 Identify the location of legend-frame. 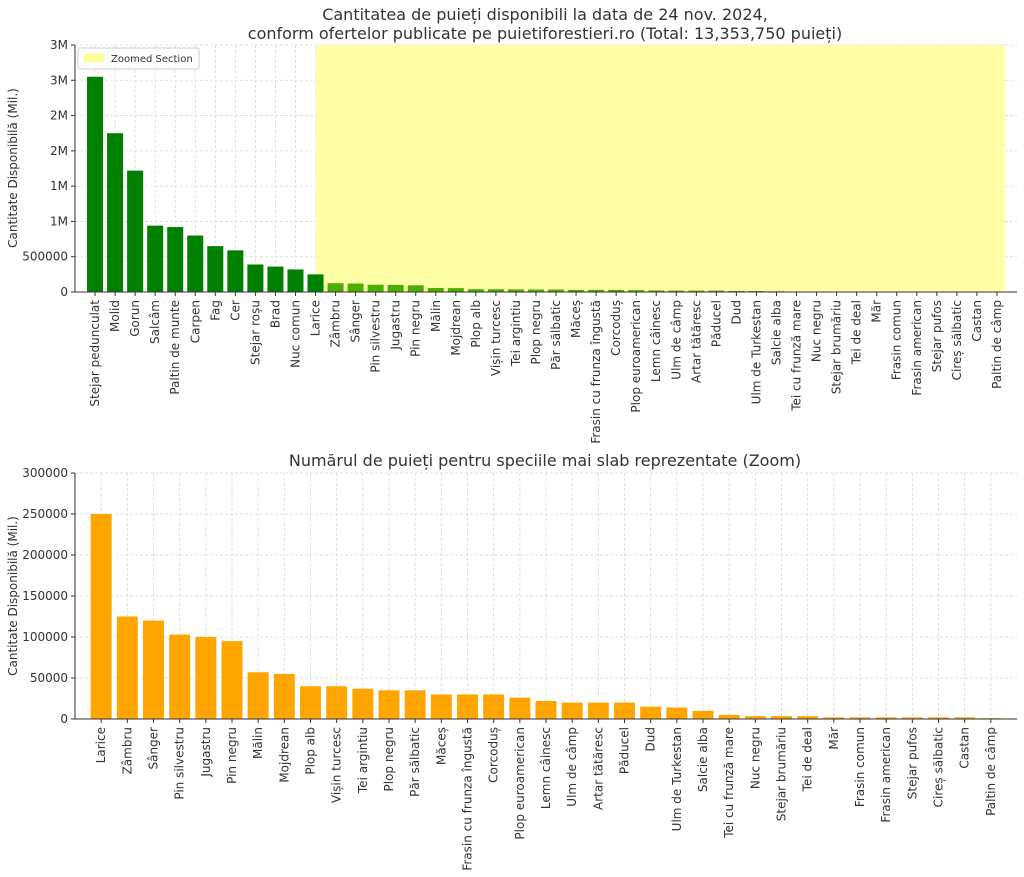
(138, 58).